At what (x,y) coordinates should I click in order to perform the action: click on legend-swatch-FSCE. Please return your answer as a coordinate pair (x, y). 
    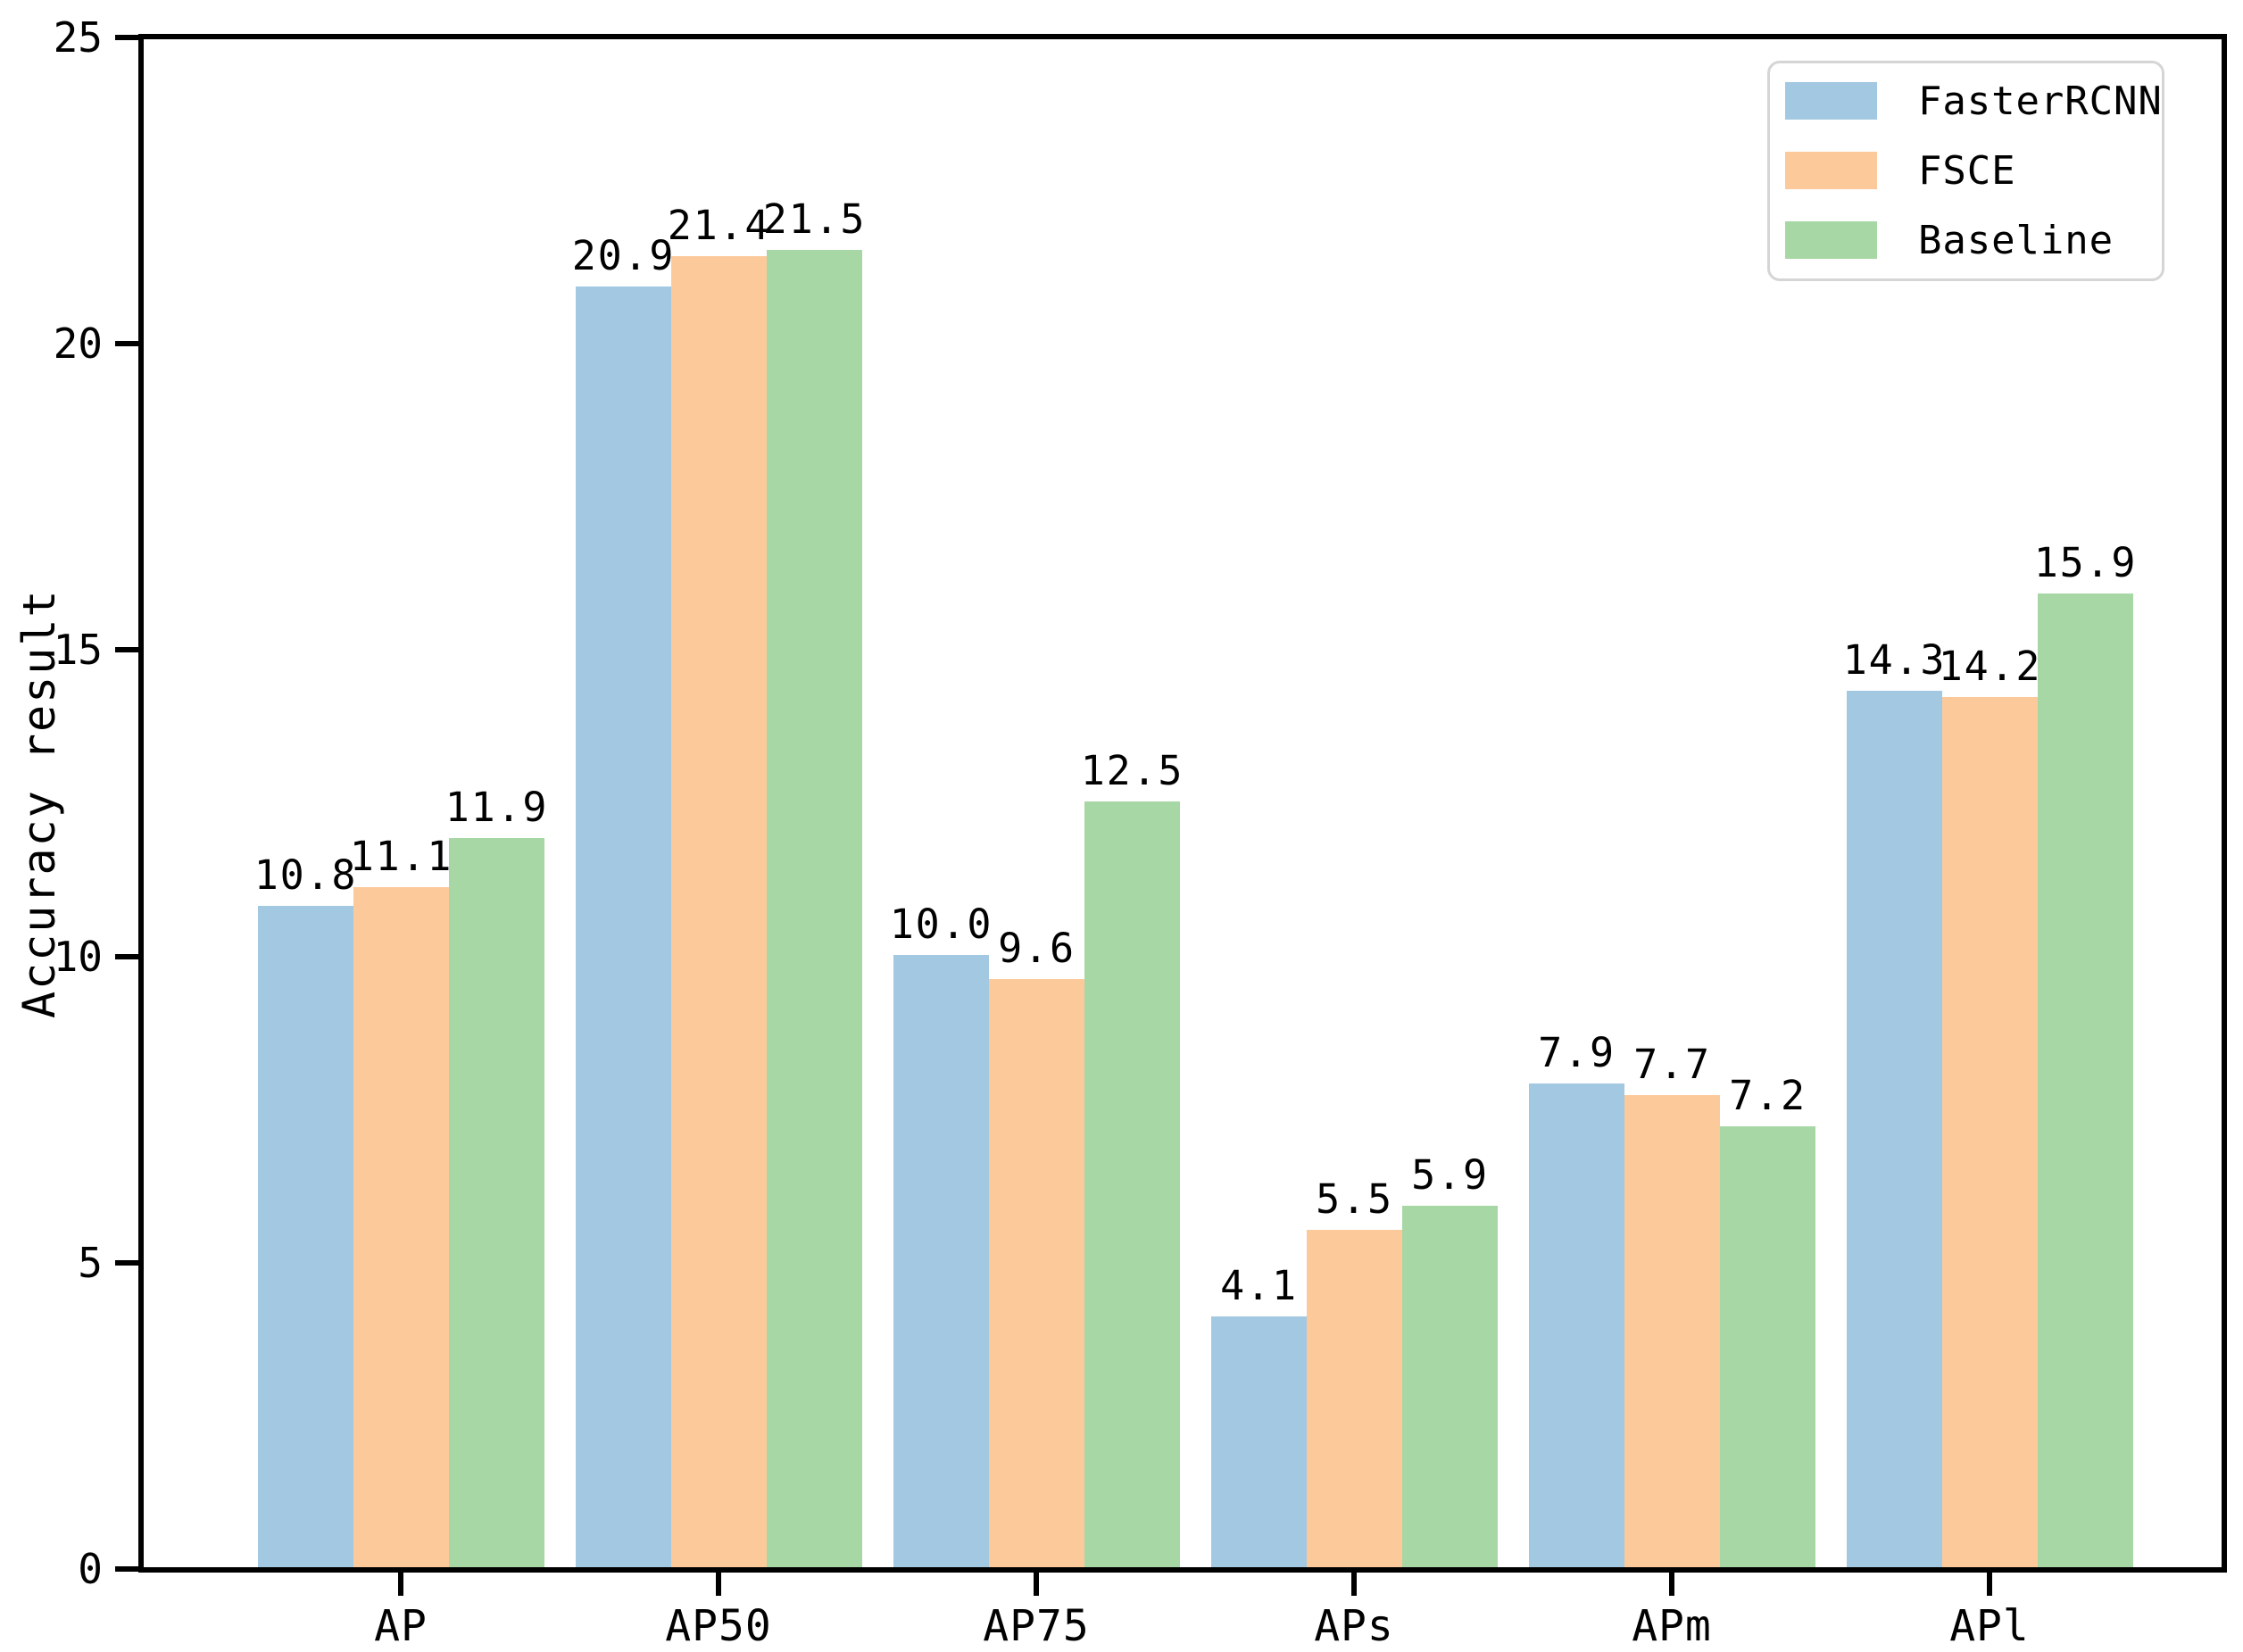
    Looking at the image, I should click on (1831, 171).